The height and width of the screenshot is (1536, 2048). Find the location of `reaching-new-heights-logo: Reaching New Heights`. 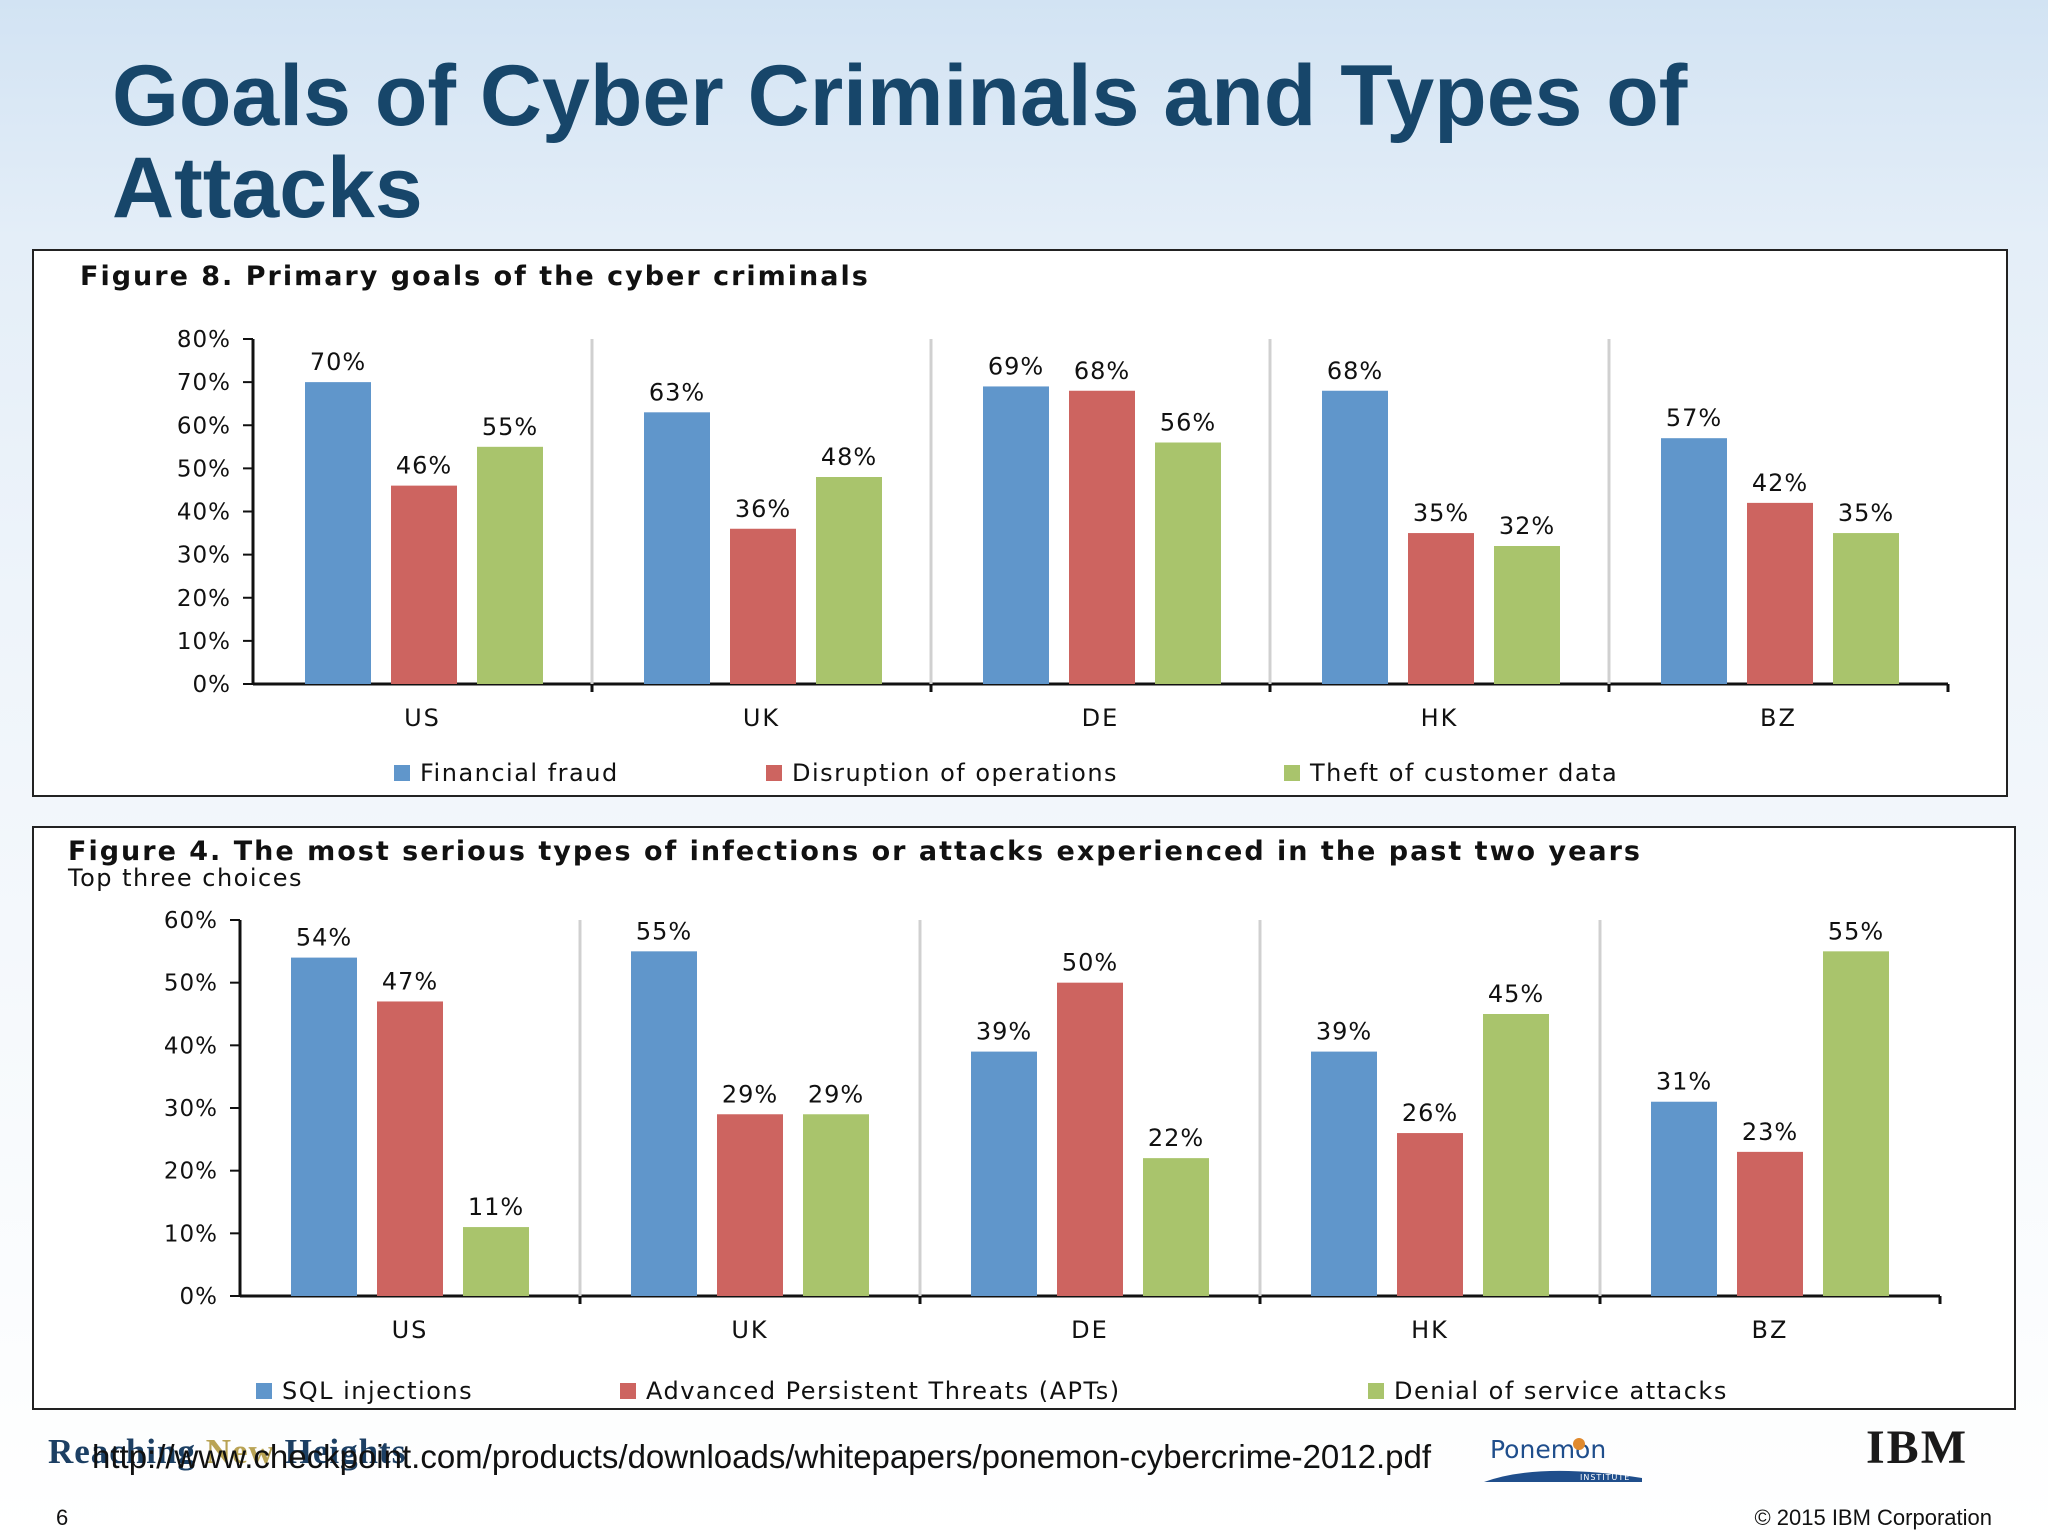

reaching-new-heights-logo: Reaching New Heights is located at coordinates (227, 1452).